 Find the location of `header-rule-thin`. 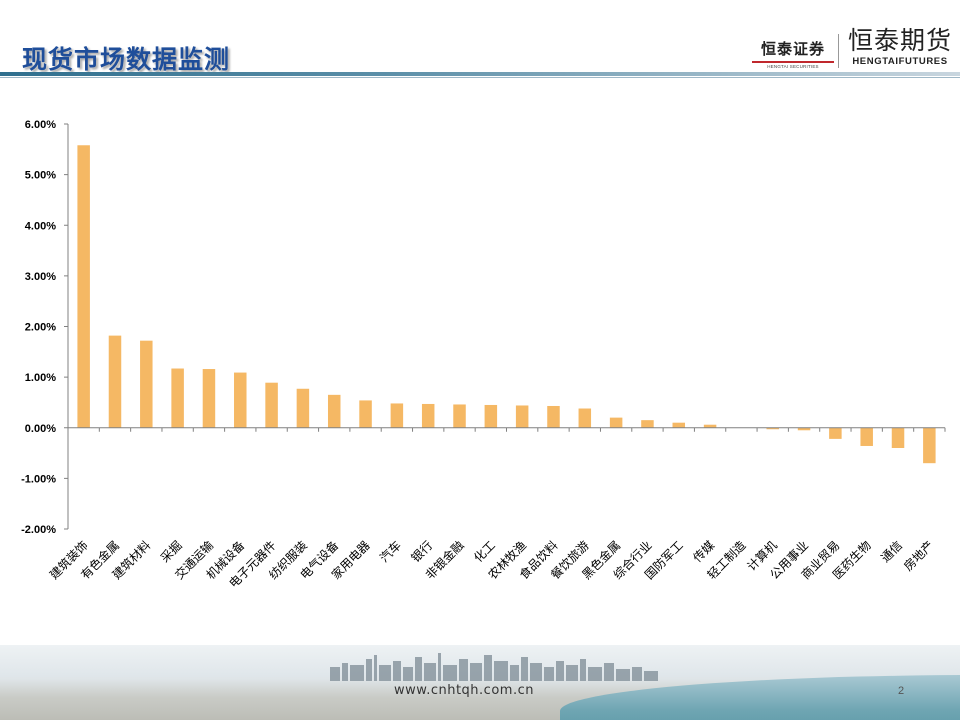

header-rule-thin is located at coordinates (480, 77).